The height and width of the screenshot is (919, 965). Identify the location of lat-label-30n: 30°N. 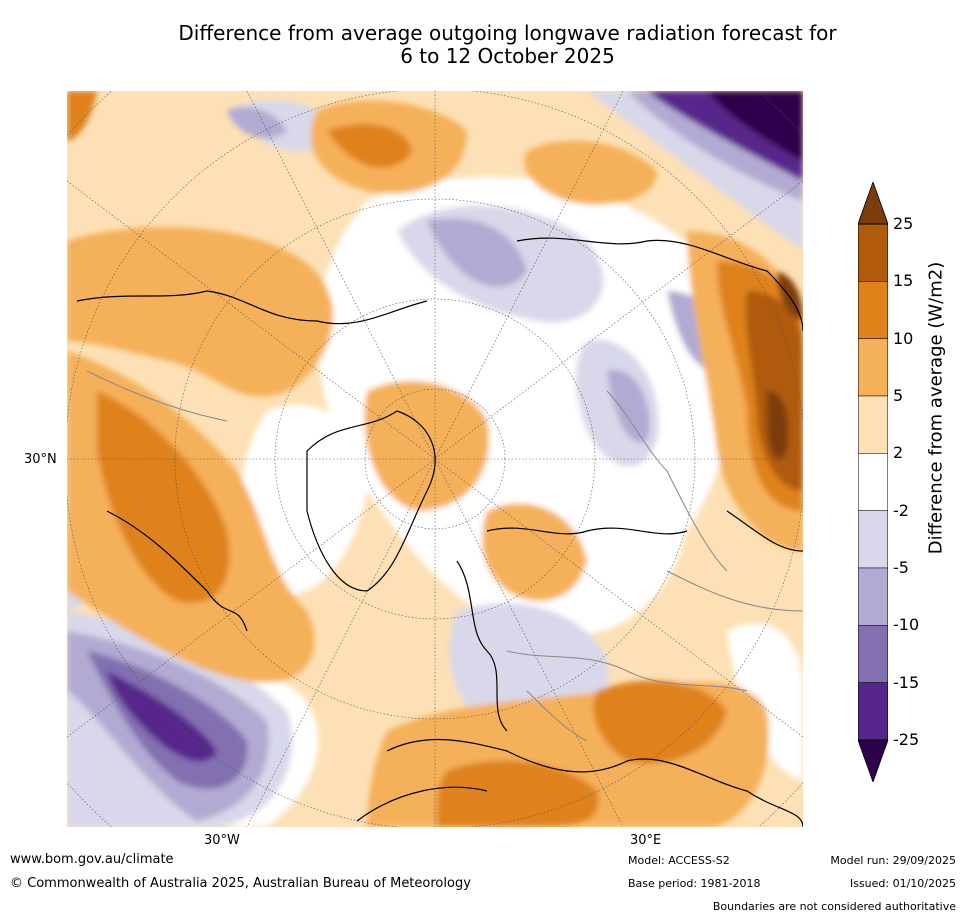
(40, 459).